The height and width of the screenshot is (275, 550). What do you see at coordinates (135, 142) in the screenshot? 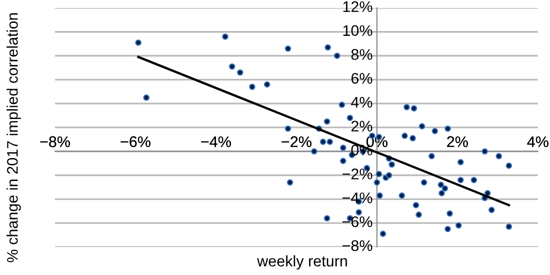
I see `x-tick-label: −6%` at bounding box center [135, 142].